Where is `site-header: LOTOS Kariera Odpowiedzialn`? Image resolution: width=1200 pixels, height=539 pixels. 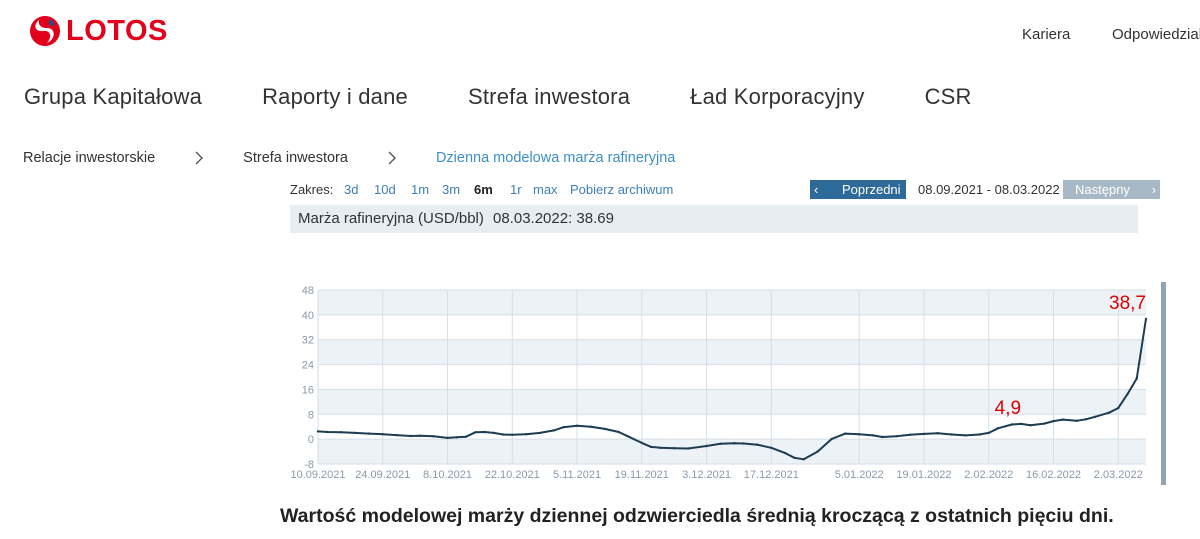
site-header: LOTOS Kariera Odpowiedzialn is located at coordinates (600, 35).